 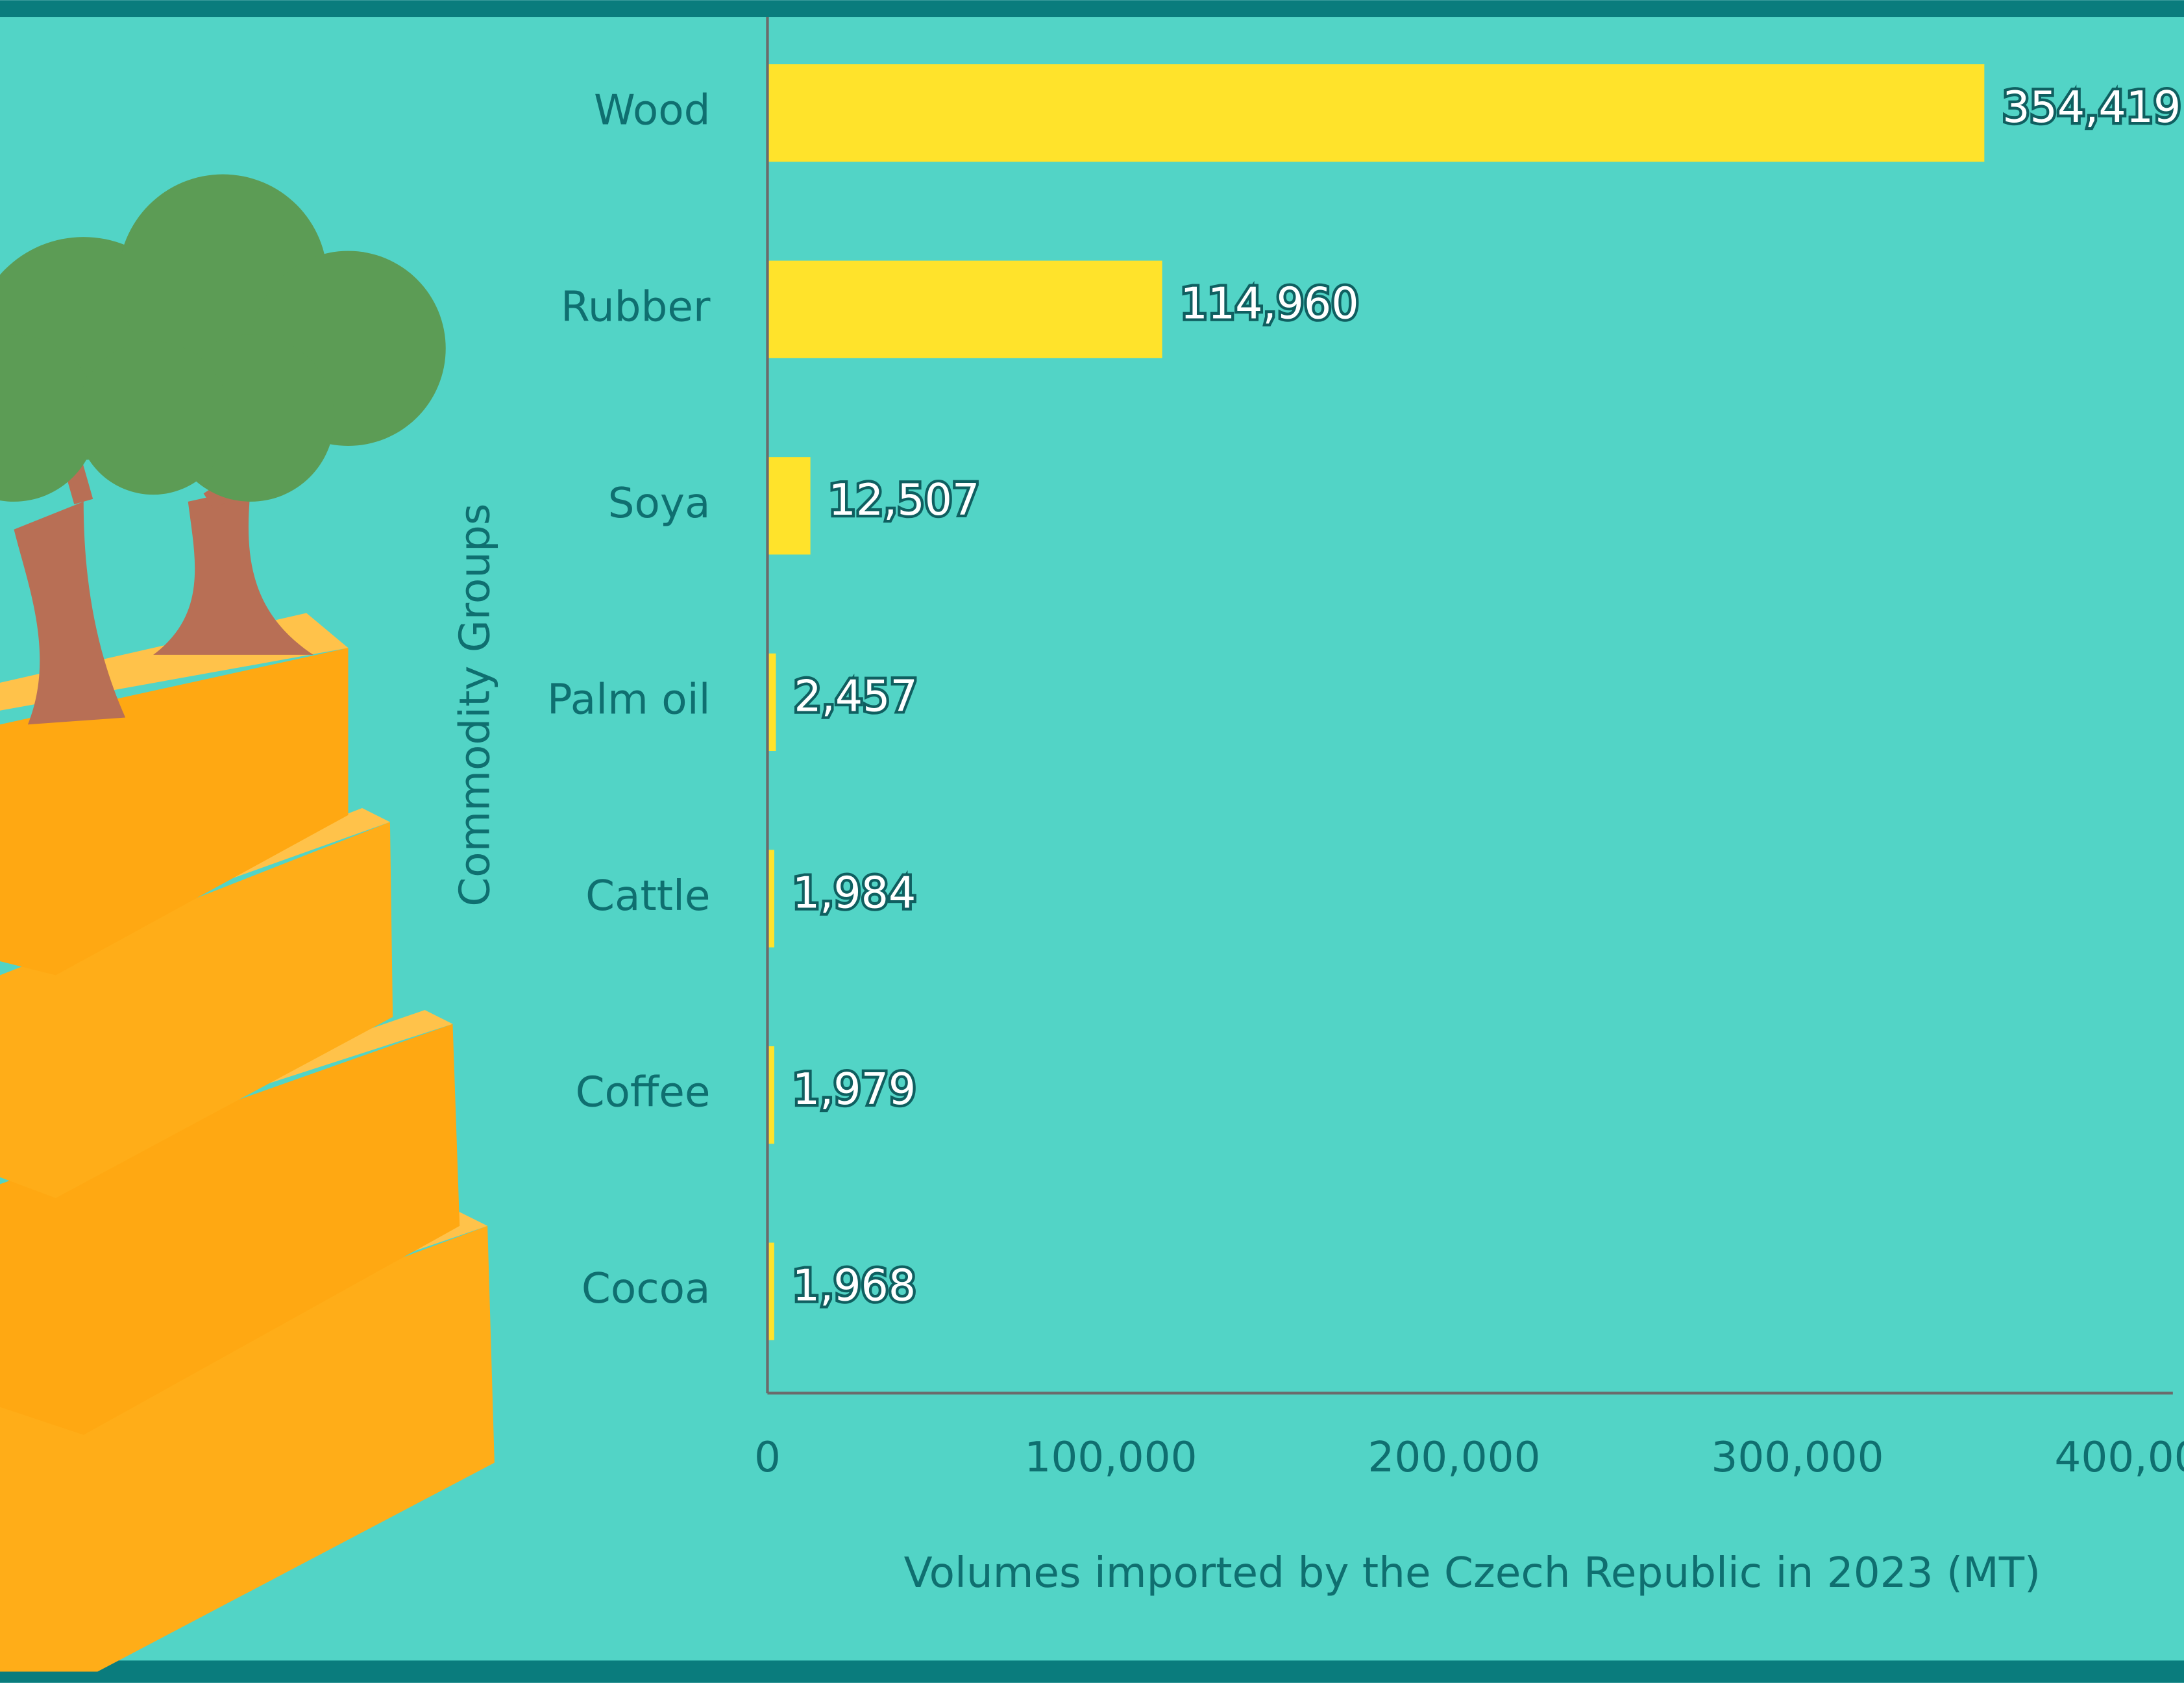 I want to click on value-label: 1,968, so click(x=854, y=1285).